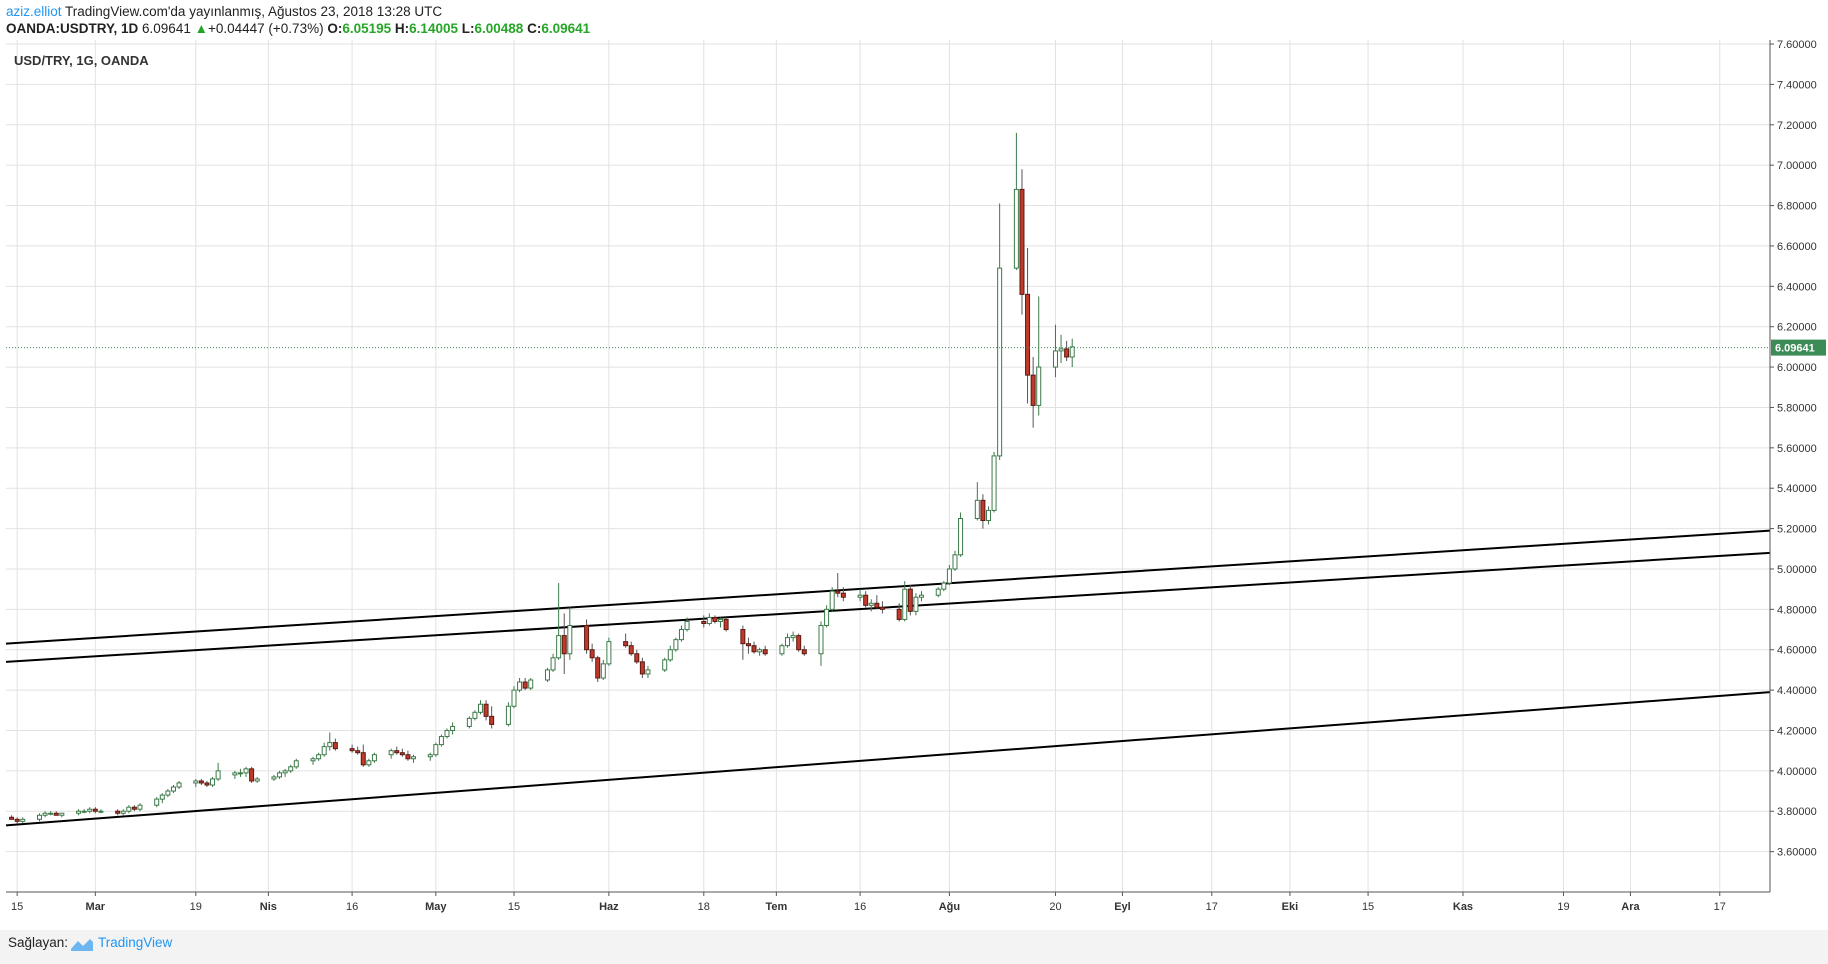 This screenshot has height=964, width=1828. Describe the element at coordinates (1797, 287) in the screenshot. I see `y-tick-label: 6.40000` at that location.